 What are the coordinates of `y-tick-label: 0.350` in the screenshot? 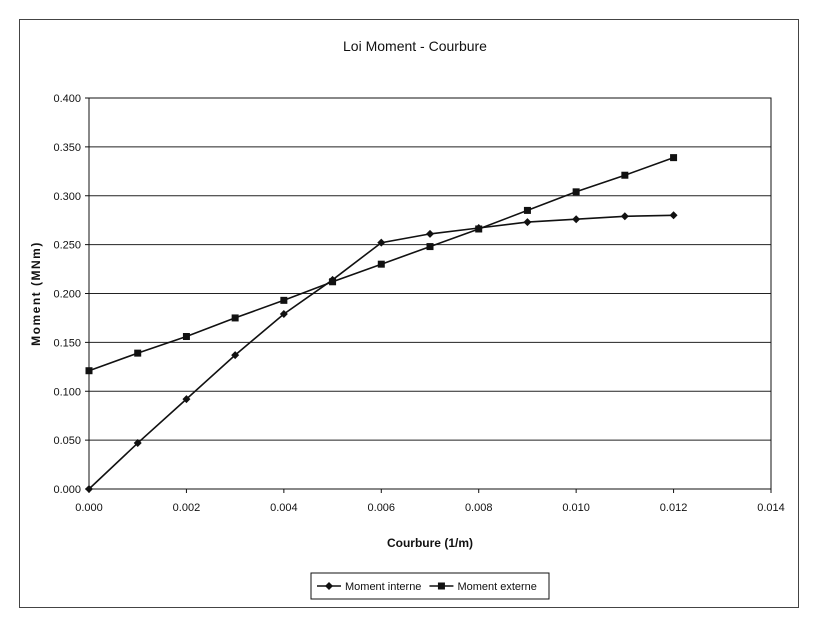 It's located at (67, 148).